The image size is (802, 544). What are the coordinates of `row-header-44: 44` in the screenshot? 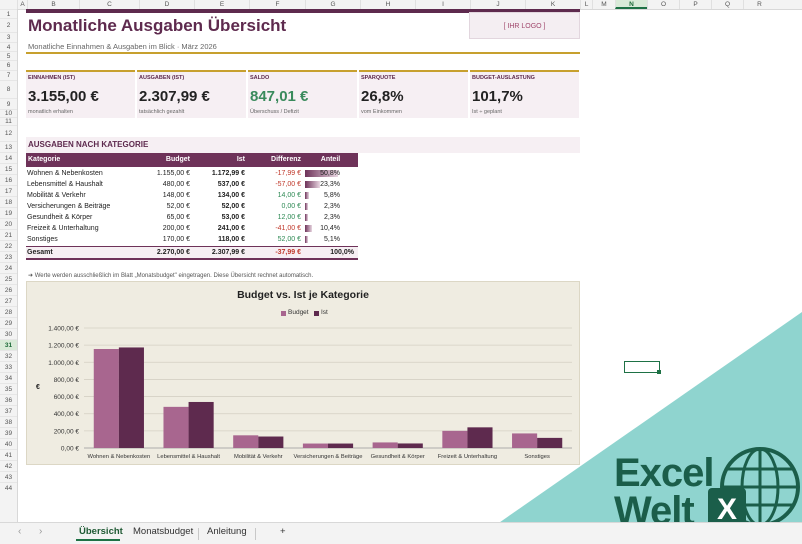 It's located at (8, 487).